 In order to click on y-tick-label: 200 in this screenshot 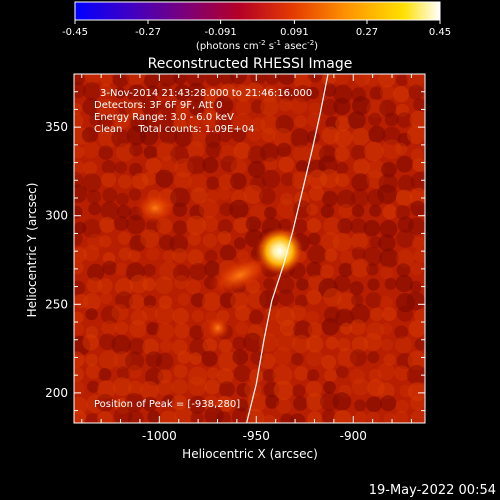, I will do `click(56, 393)`.